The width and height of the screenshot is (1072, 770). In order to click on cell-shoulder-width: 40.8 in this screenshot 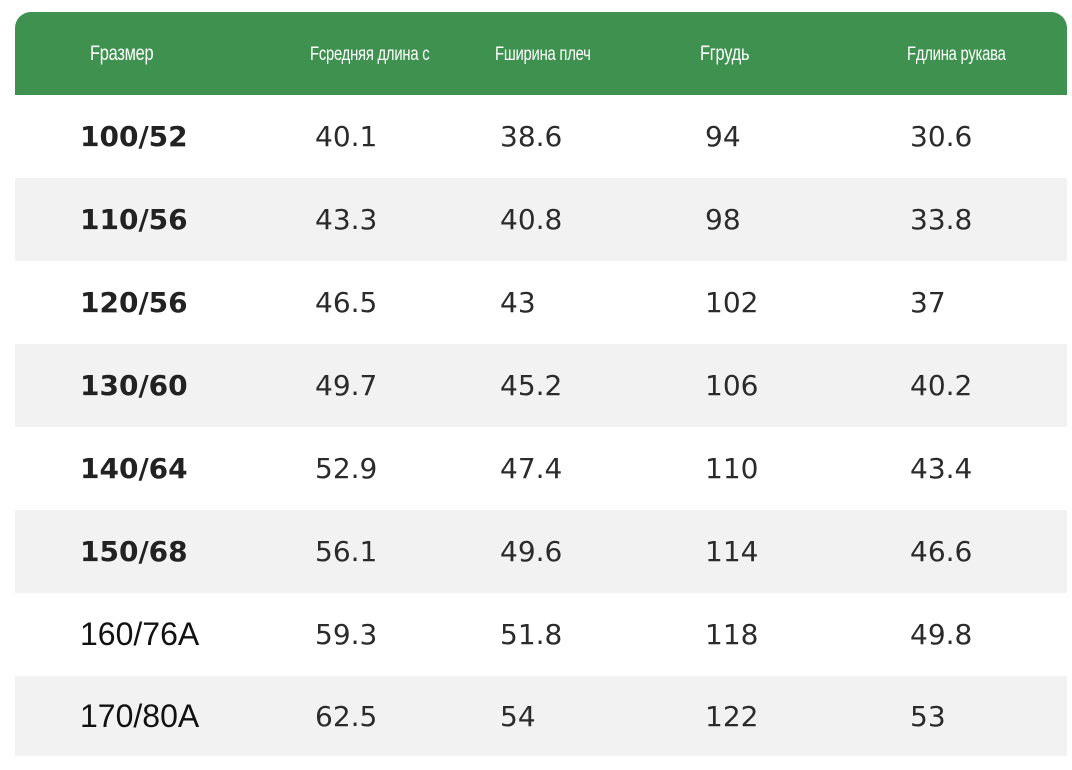, I will do `click(532, 219)`.